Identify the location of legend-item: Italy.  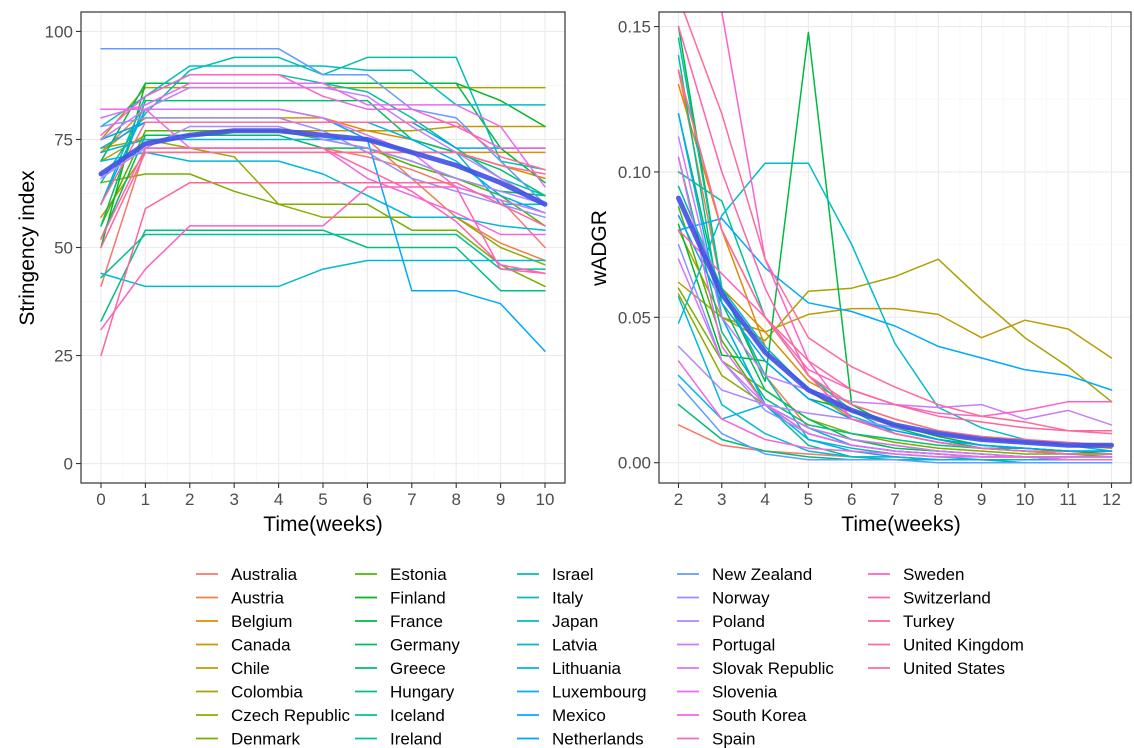
(550, 598).